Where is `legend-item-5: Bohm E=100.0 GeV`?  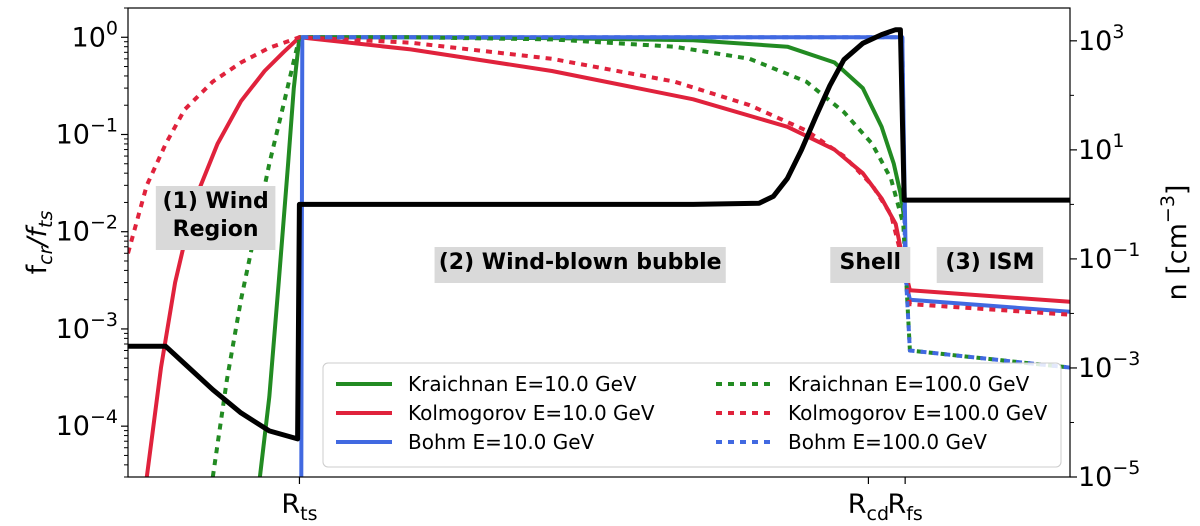 legend-item-5: Bohm E=100.0 GeV is located at coordinates (851, 442).